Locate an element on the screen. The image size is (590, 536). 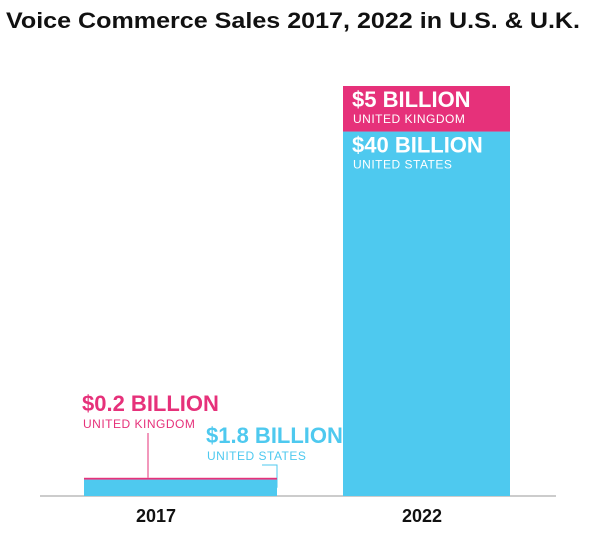
value-label: $5 BILLION is located at coordinates (411, 99).